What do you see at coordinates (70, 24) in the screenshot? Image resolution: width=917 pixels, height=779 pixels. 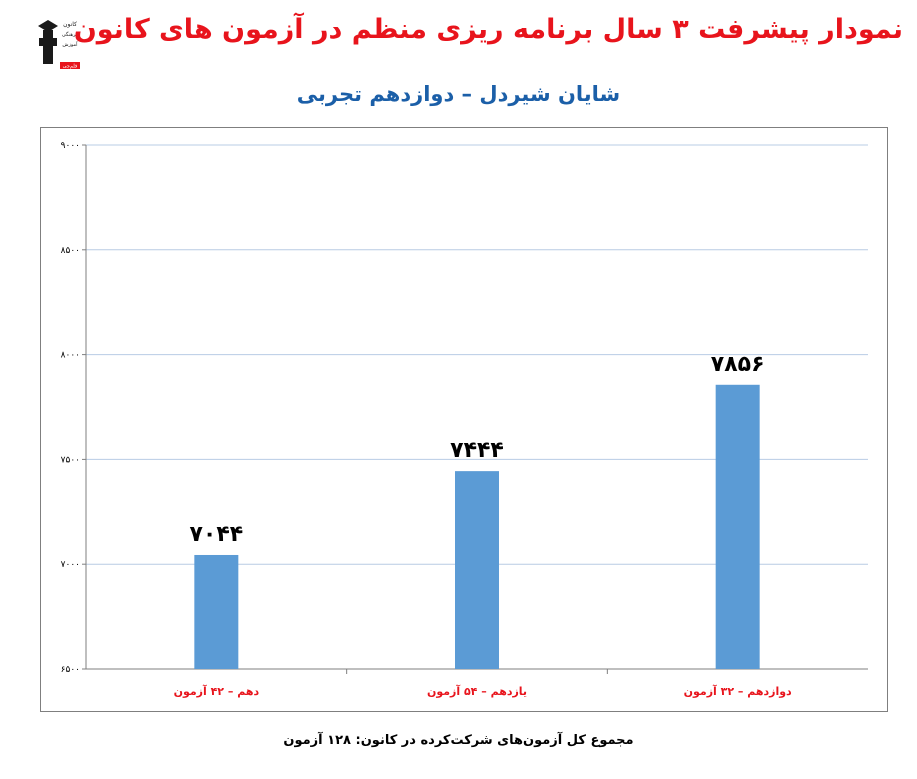 I see `logo-line-1: کانون` at bounding box center [70, 24].